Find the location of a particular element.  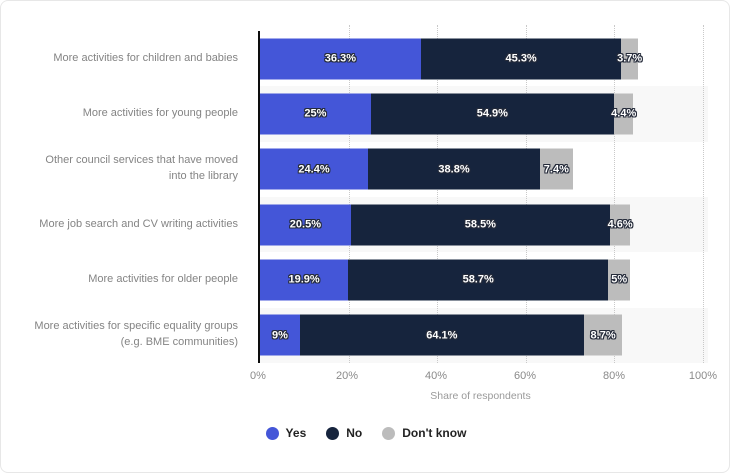

bar-segment-don-t-know: 4.6% is located at coordinates (620, 225).